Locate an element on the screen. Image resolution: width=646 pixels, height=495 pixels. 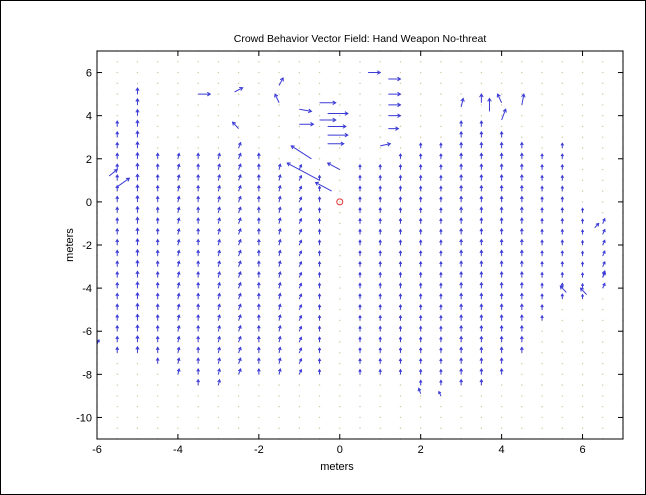
y-tick-label: -10 is located at coordinates (84, 418).